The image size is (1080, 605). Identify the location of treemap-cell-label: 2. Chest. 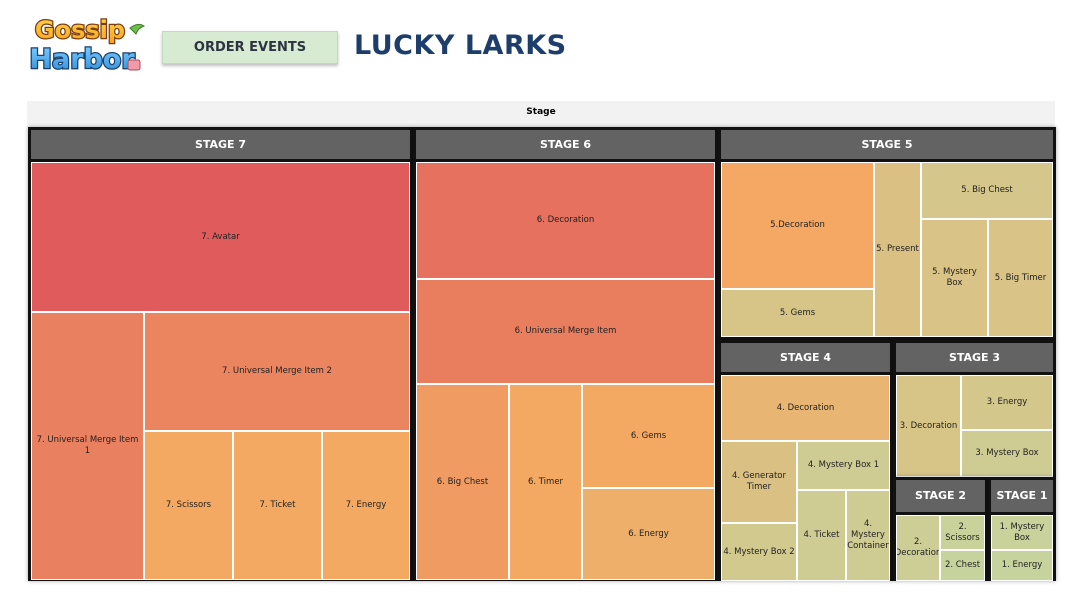
(962, 565).